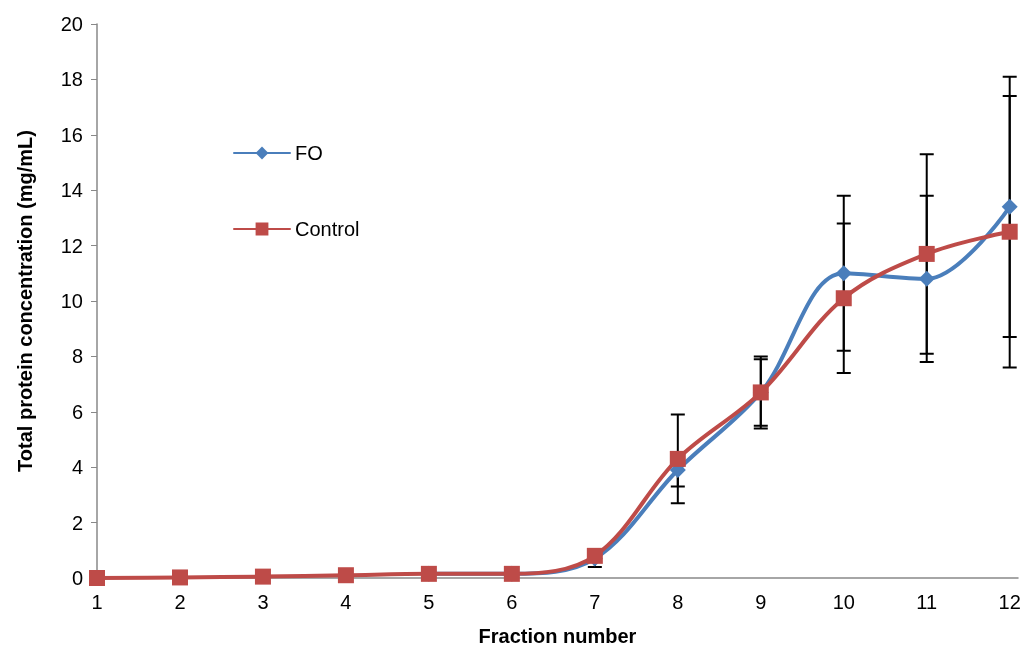  I want to click on x-axis-title: Fraction number, so click(557, 636).